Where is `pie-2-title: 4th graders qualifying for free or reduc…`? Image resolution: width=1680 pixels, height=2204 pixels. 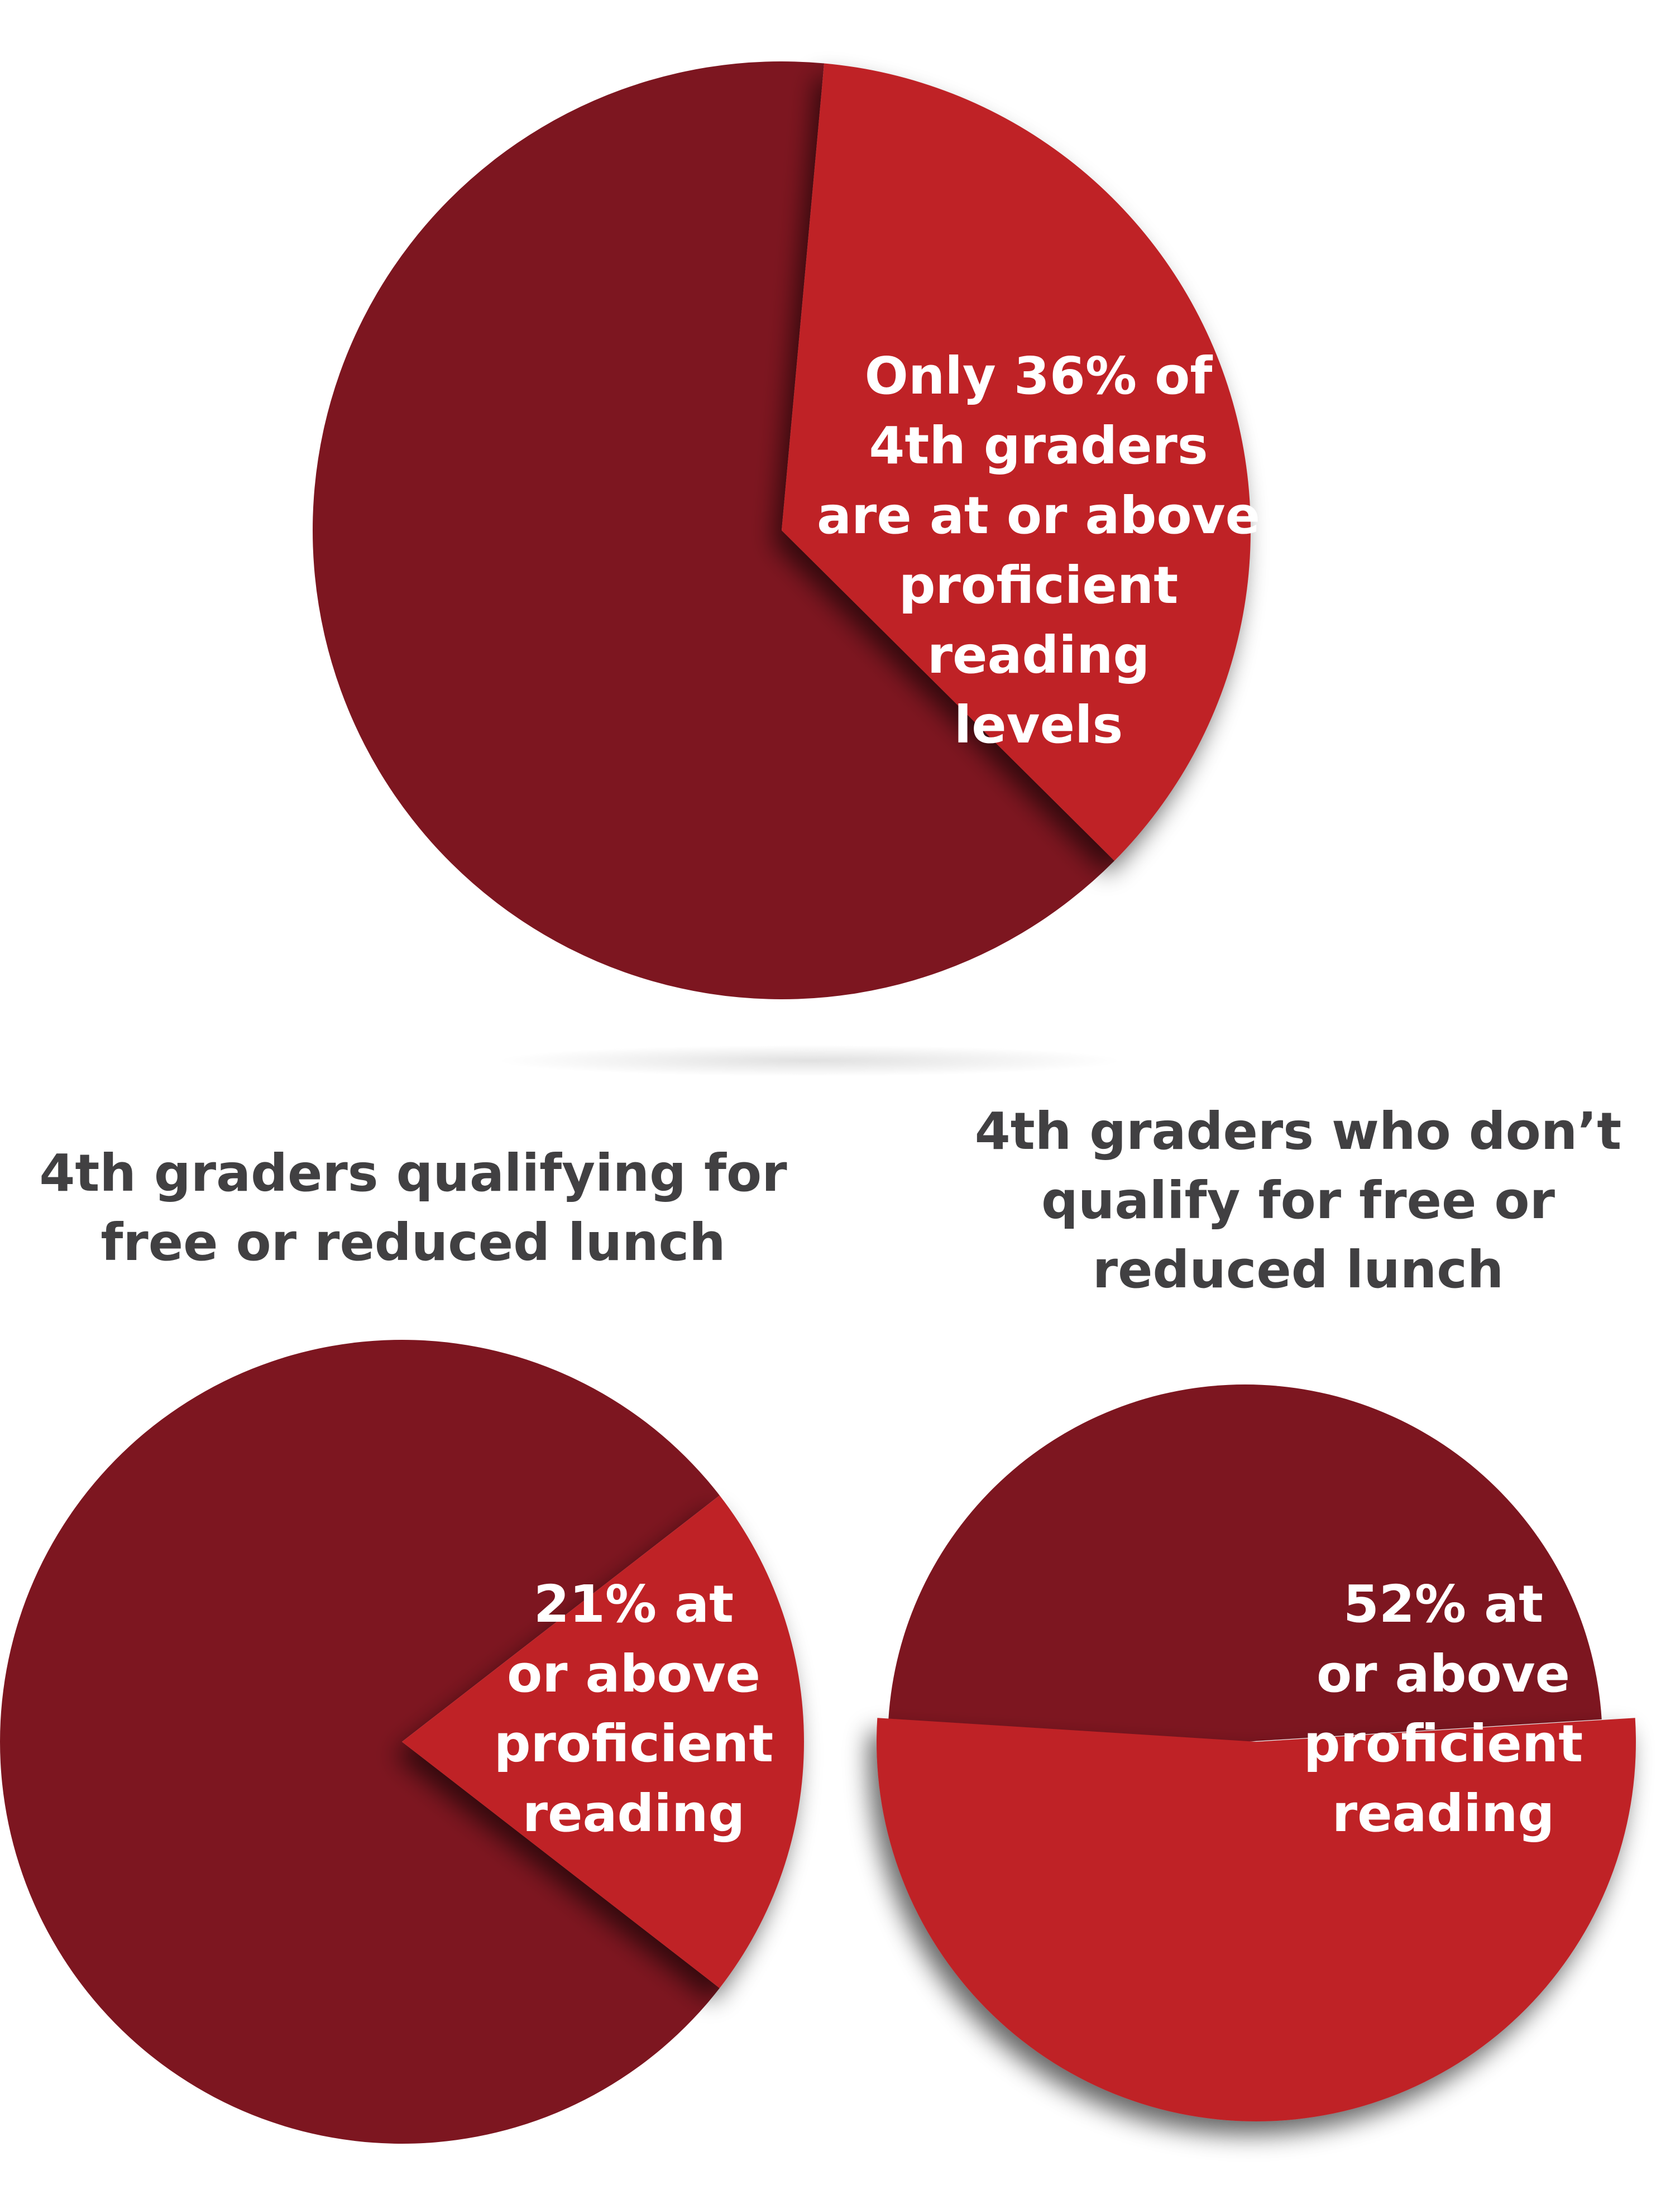 pie-2-title: 4th graders qualifying for free or reduc… is located at coordinates (413, 1207).